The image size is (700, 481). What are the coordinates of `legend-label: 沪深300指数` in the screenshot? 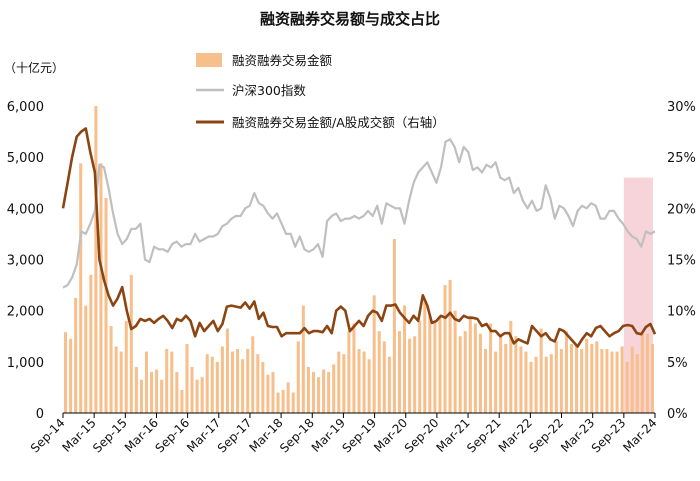 It's located at (269, 90).